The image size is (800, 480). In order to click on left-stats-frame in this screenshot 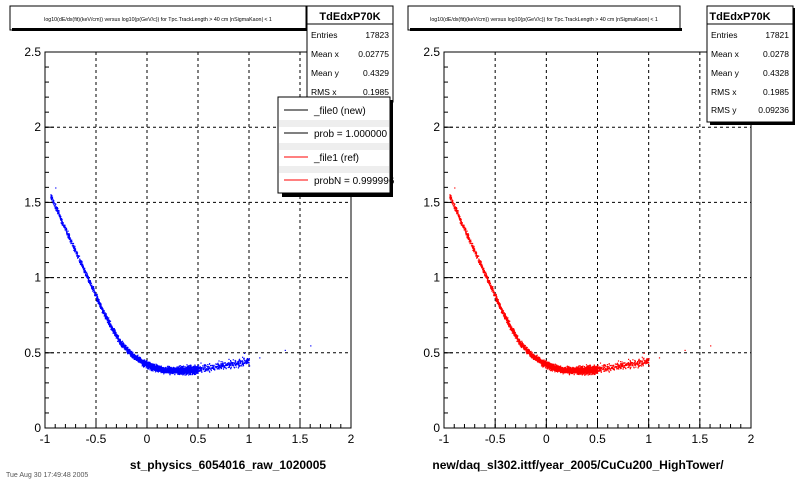, I will do `click(350, 54)`.